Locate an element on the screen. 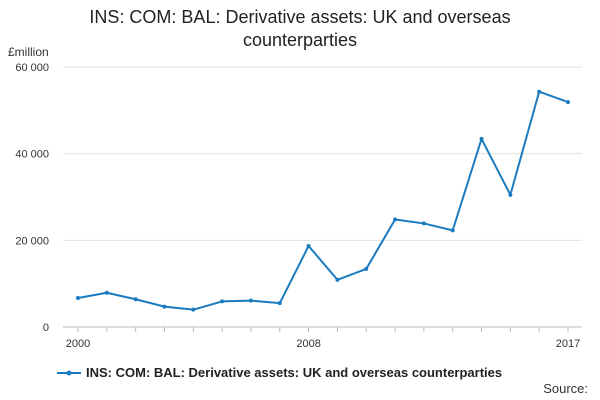 The image size is (600, 400). y-tick-label: 20 000 is located at coordinates (32, 241).